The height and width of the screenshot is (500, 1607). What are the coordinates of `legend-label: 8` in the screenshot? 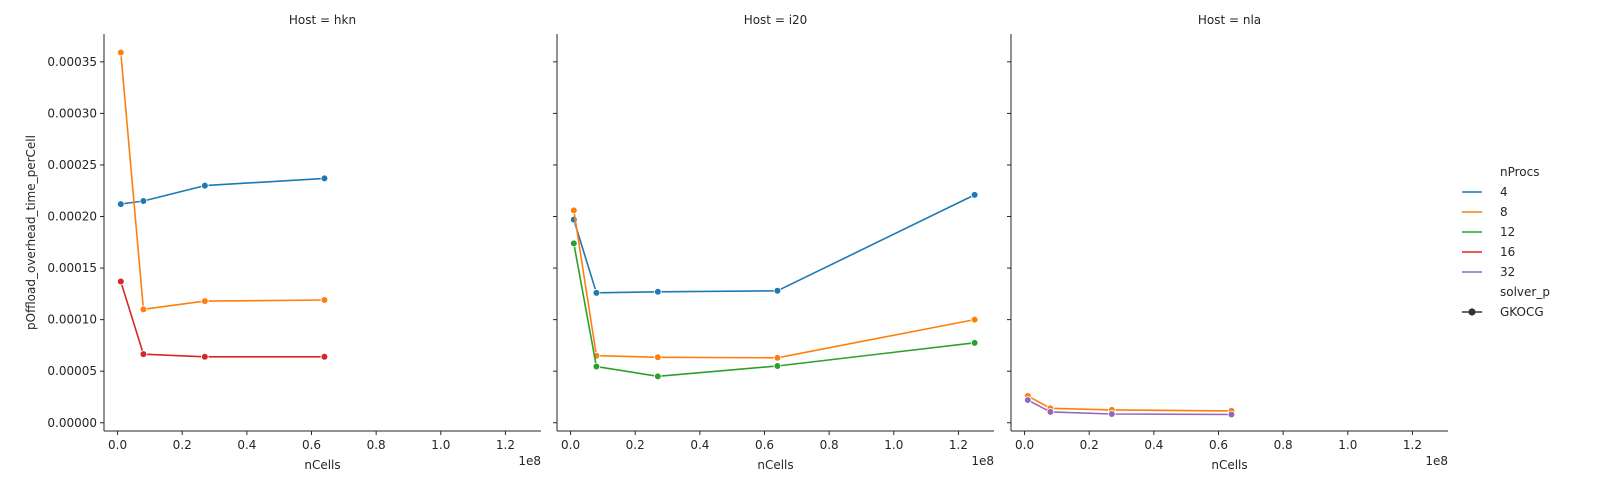 It's located at (1504, 212).